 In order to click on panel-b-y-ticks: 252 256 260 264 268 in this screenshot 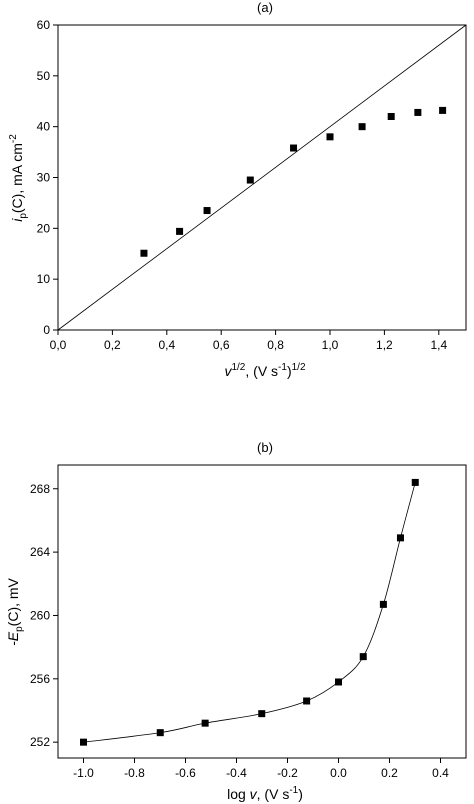, I will do `click(44, 615)`.